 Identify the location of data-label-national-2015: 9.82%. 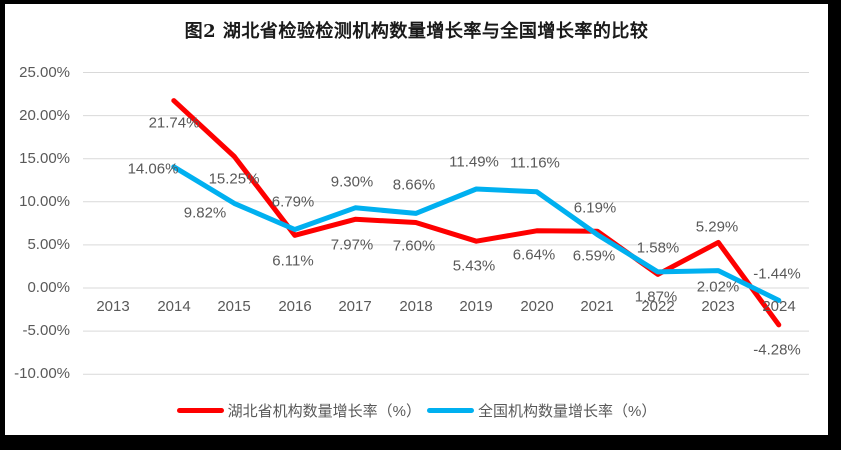
(205, 213).